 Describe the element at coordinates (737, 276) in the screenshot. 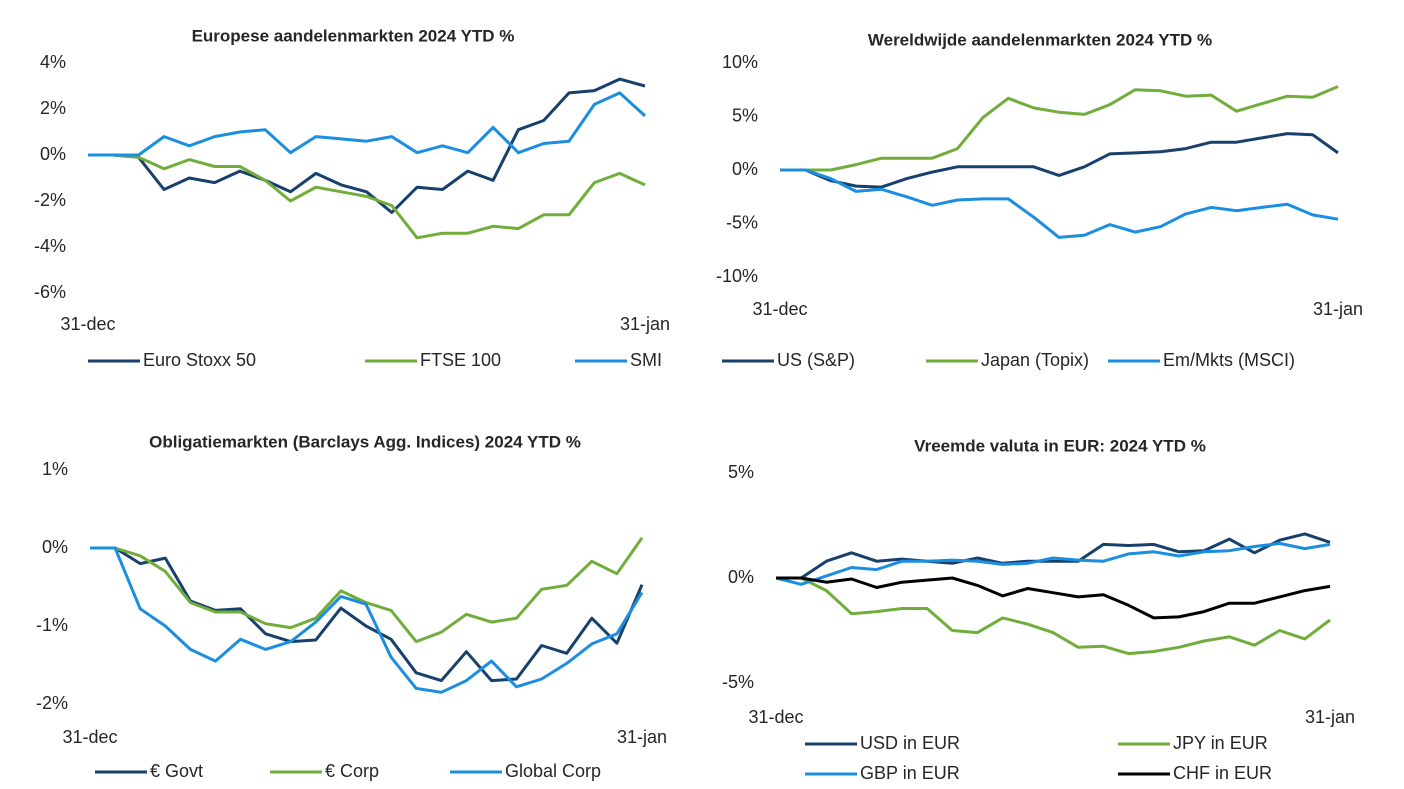

I see `y-tick-label: -10%` at that location.